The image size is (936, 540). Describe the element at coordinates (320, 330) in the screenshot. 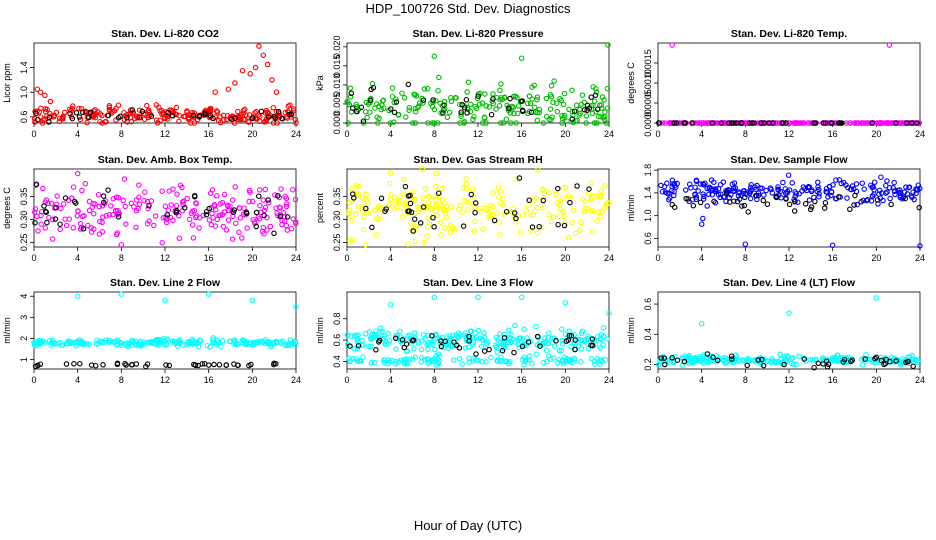

I see `y-axis-label: ml/min` at that location.